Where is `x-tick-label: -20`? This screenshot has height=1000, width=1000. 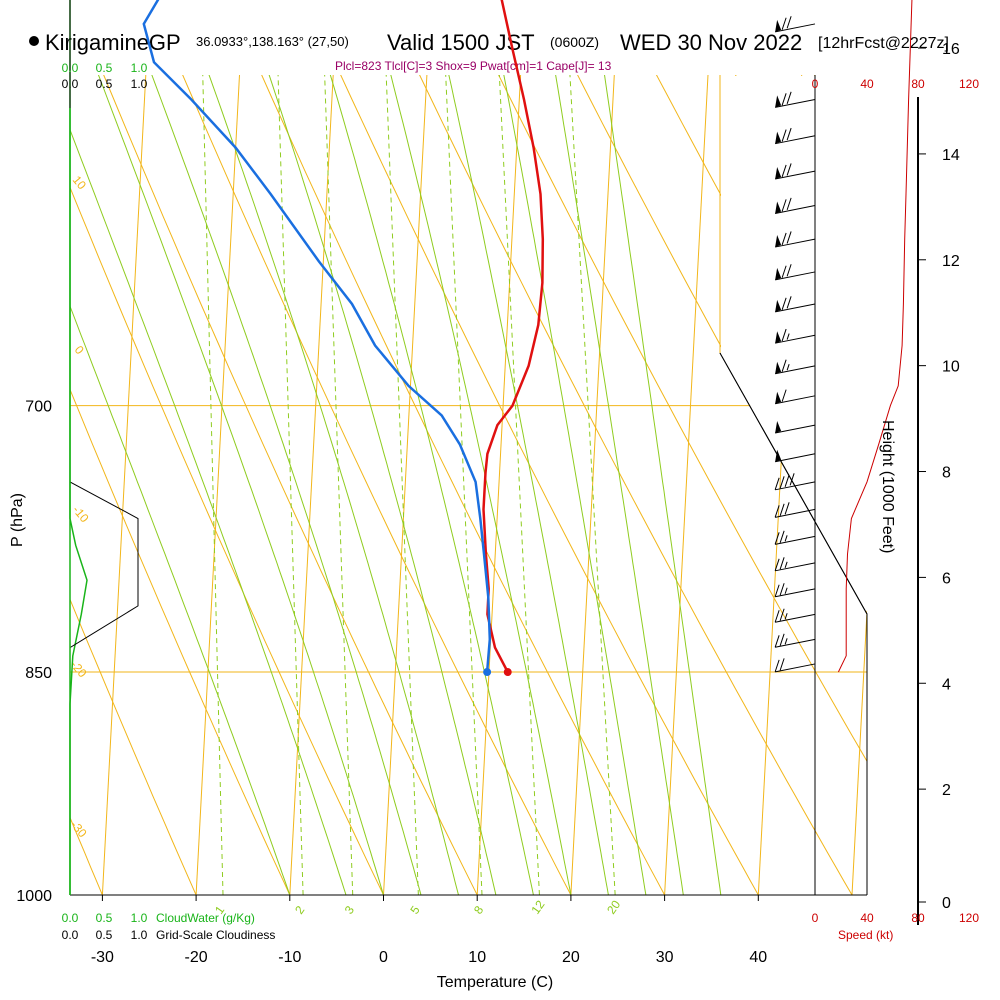
x-tick-label: -20 is located at coordinates (196, 957).